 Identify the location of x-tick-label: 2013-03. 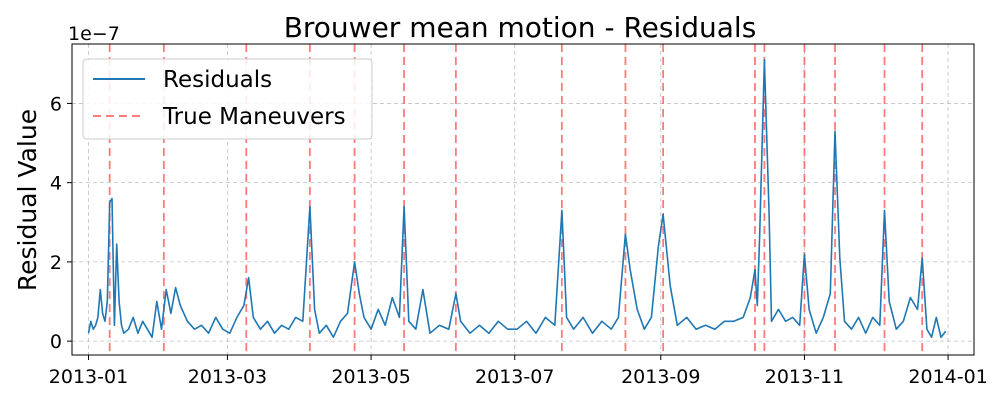
(227, 377).